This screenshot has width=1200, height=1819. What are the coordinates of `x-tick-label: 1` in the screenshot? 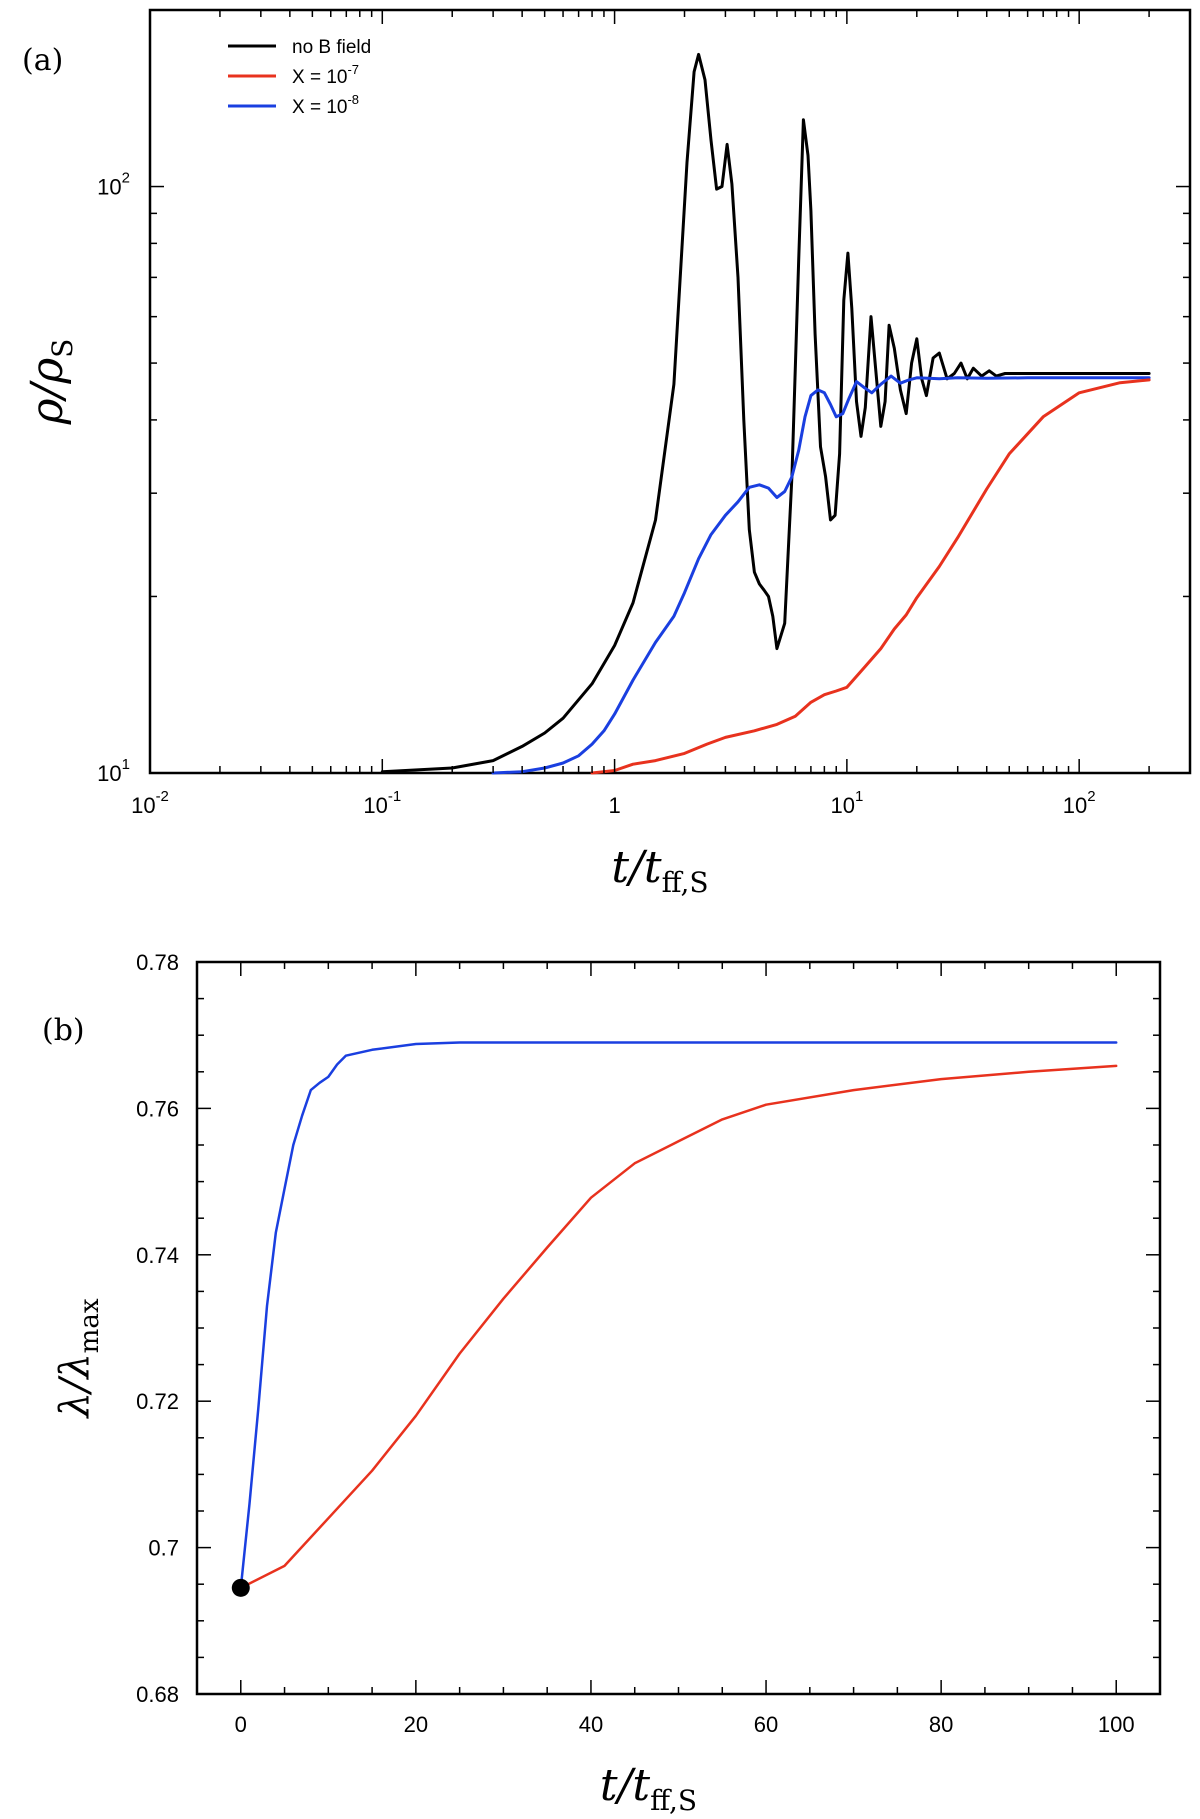 It's located at (614, 805).